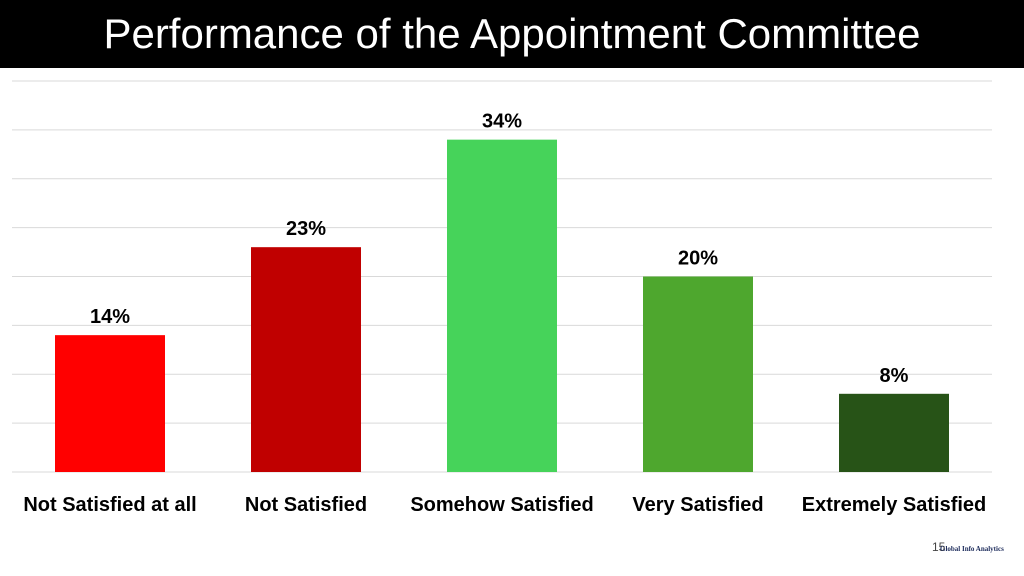  What do you see at coordinates (698, 259) in the screenshot?
I see `value-label: 20%` at bounding box center [698, 259].